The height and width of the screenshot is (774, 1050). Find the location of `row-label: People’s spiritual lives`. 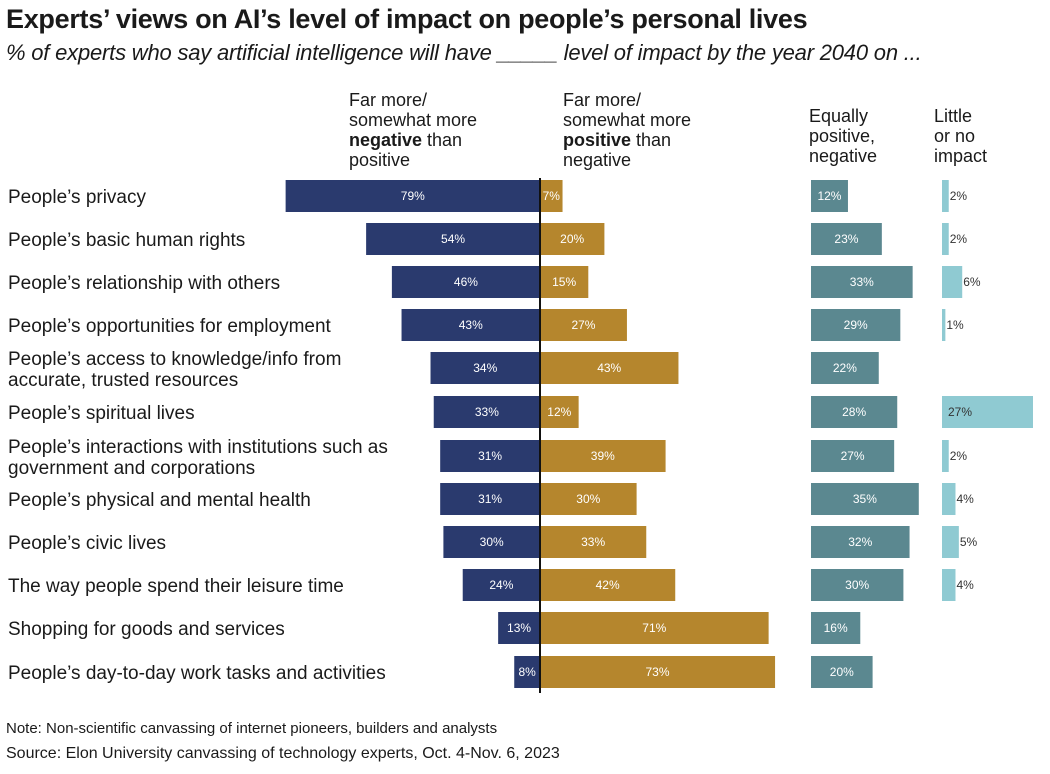

row-label: People’s spiritual lives is located at coordinates (101, 413).